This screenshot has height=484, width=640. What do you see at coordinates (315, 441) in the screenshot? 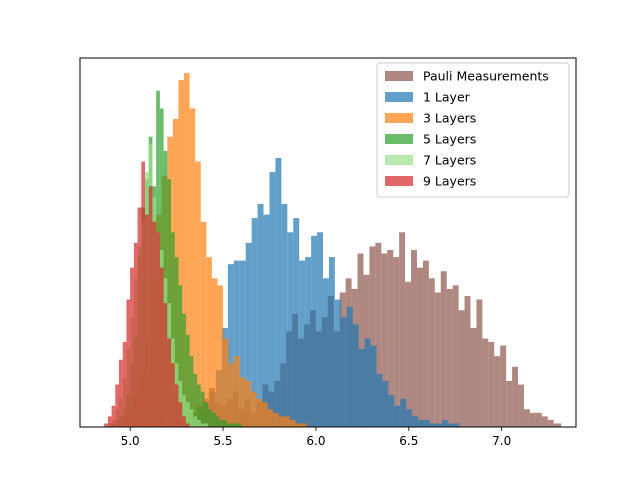
I see `x-tick-label: 6.0` at bounding box center [315, 441].